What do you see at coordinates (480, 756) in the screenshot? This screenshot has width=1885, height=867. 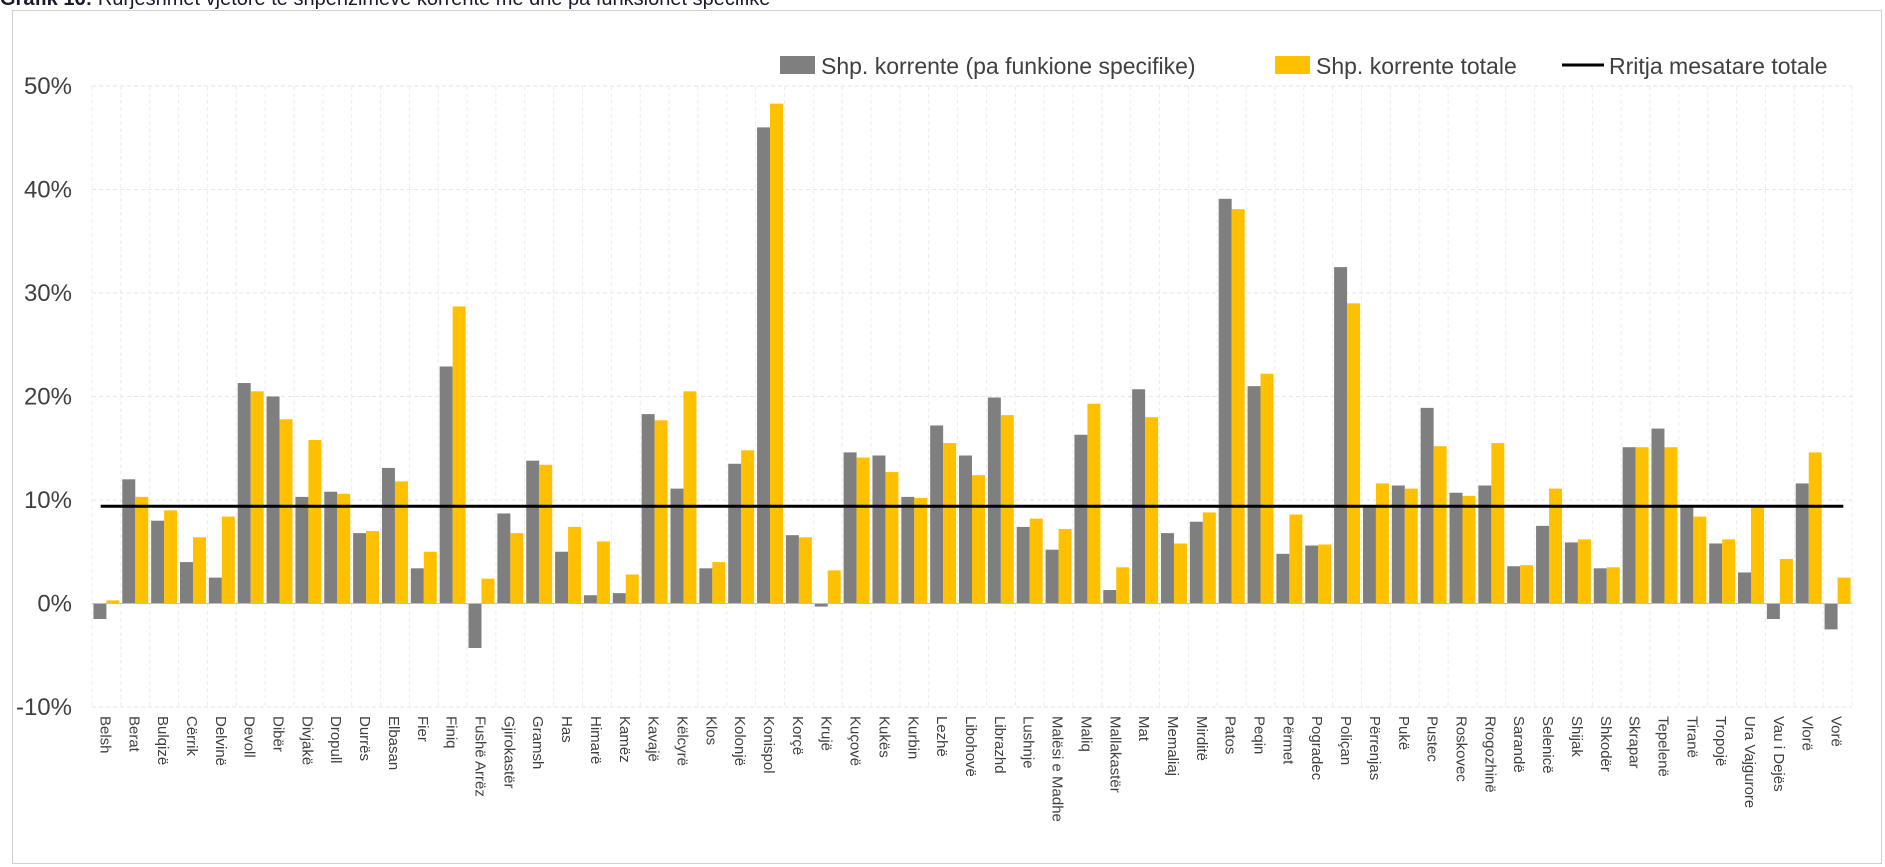 I see `x-category-label: Fushë Arrëz` at bounding box center [480, 756].